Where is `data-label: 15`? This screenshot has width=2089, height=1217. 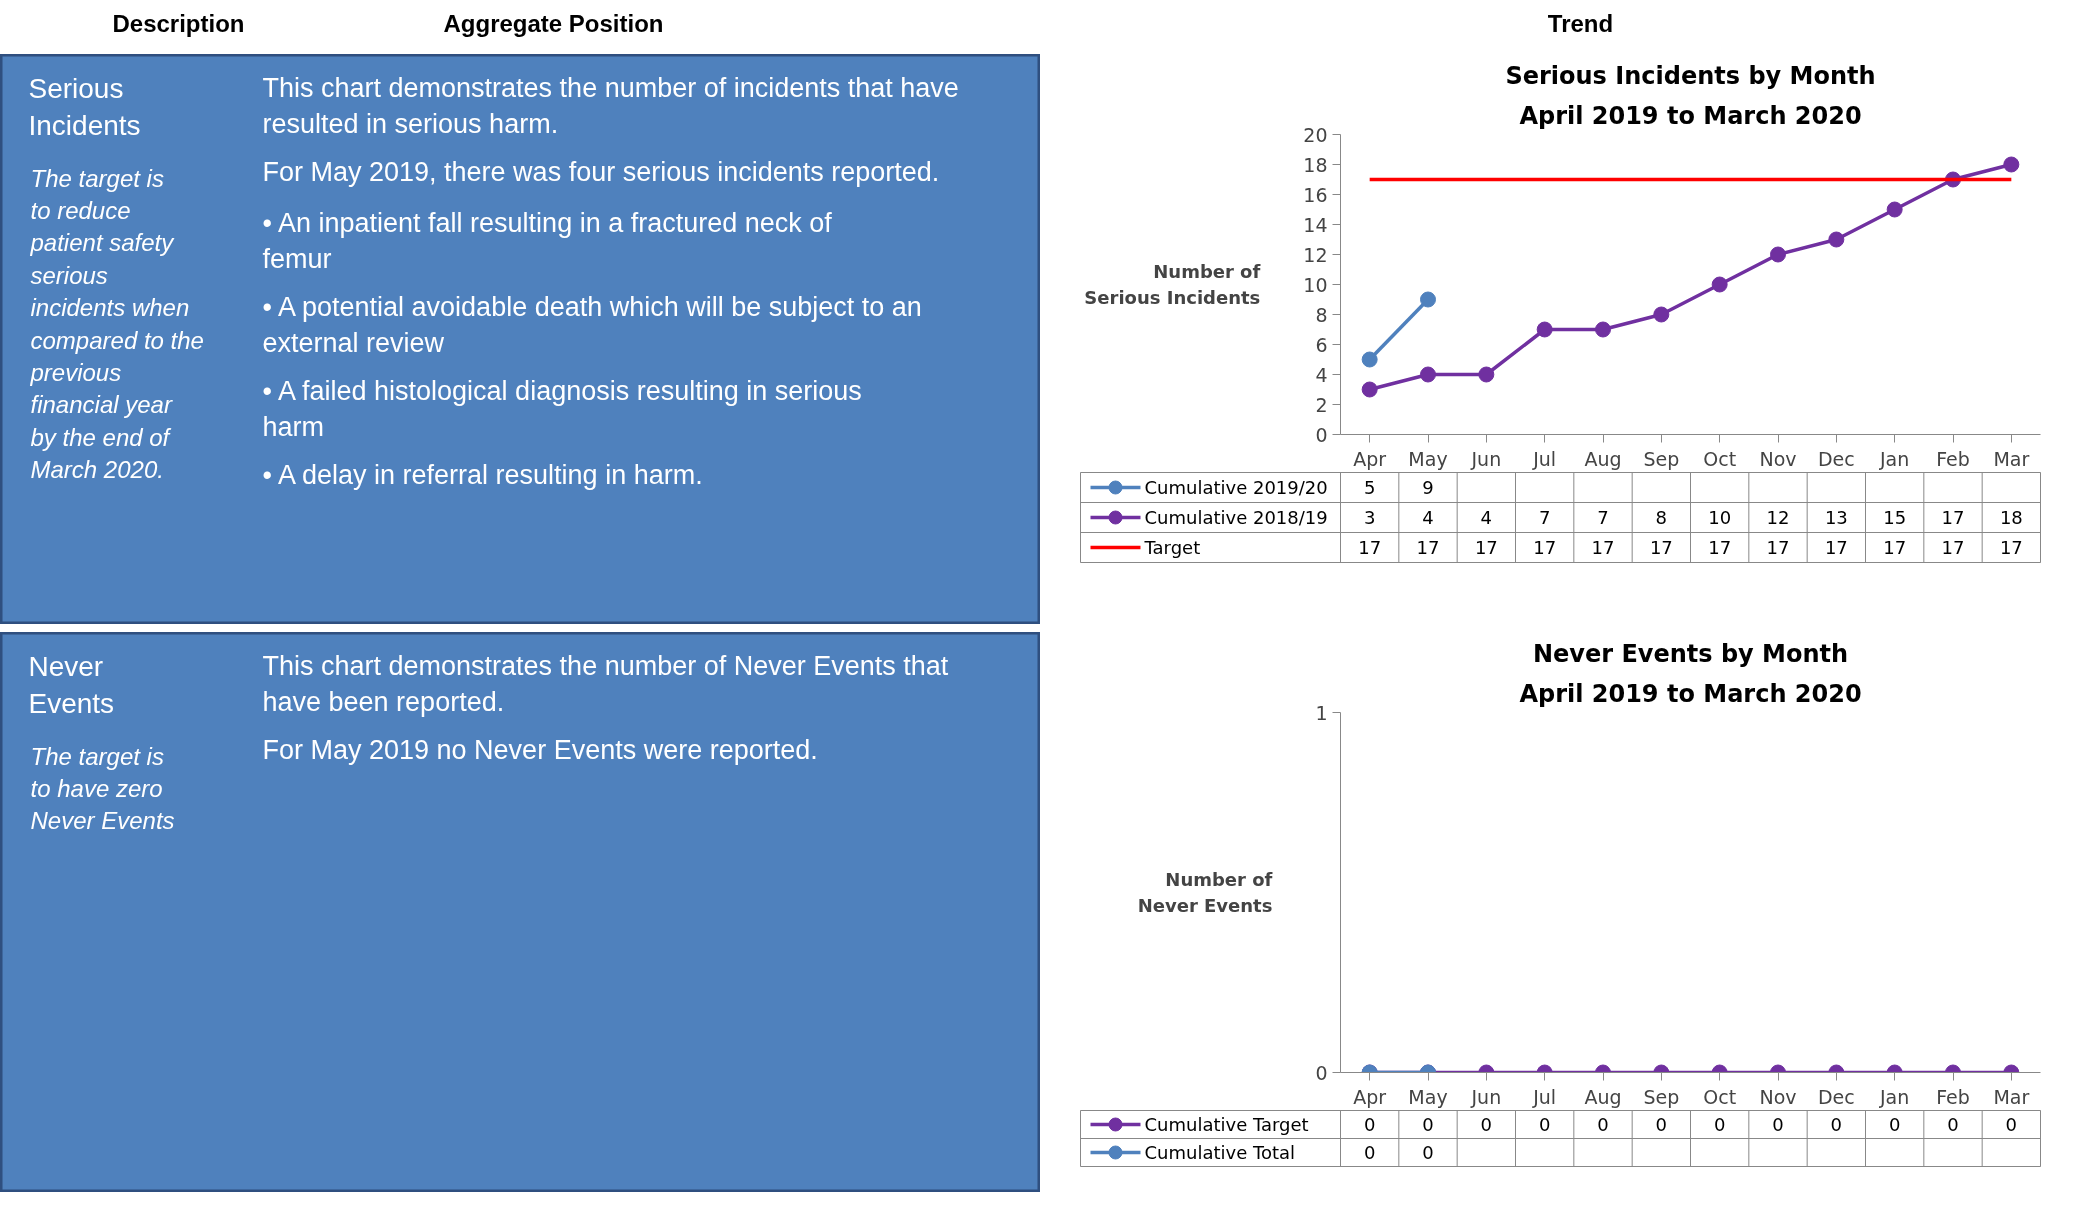 data-label: 15 is located at coordinates (1895, 517).